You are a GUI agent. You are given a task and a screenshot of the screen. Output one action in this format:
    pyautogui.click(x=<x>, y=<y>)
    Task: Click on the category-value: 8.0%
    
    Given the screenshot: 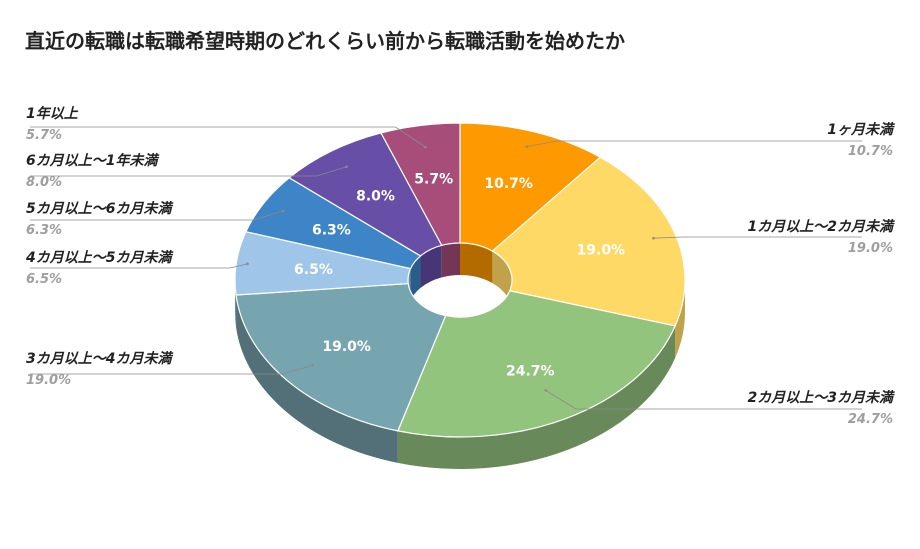 What is the action you would take?
    pyautogui.click(x=44, y=182)
    